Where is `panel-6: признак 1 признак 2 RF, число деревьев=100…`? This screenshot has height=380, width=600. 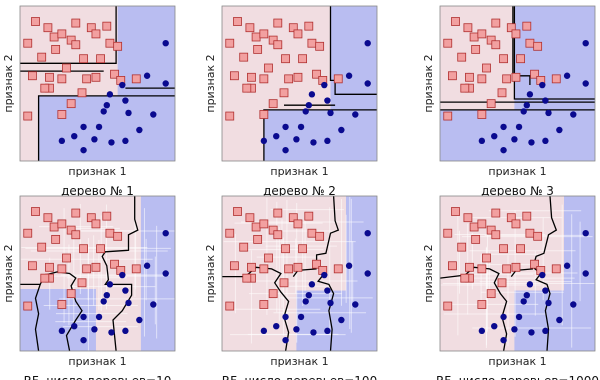 panel-6: признак 1 признак 2 RF, число деревьев=100… is located at coordinates (510, 287).